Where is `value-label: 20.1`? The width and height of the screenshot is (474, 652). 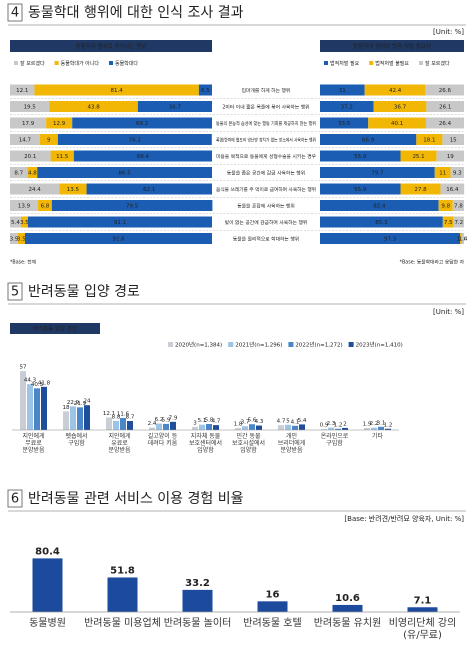 value-label: 20.1 is located at coordinates (30, 157).